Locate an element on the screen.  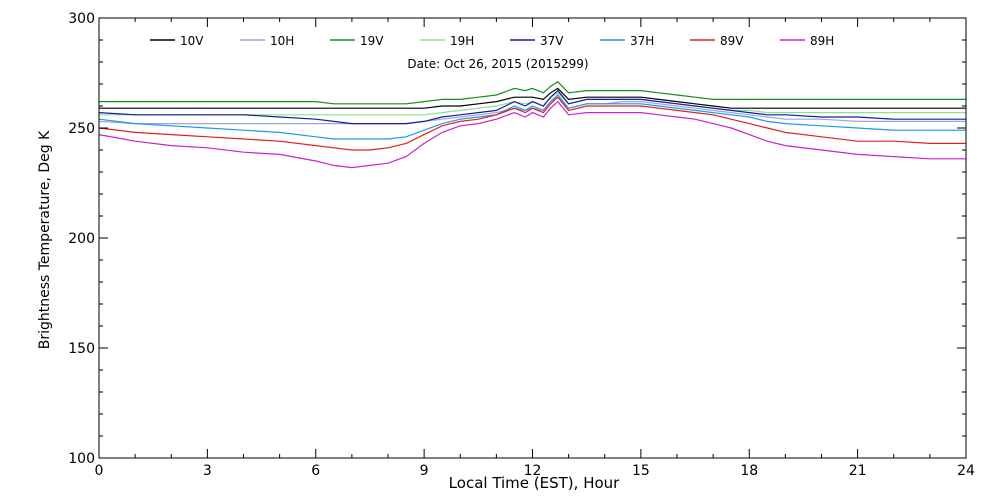
legend-label: 10H is located at coordinates (282, 41).